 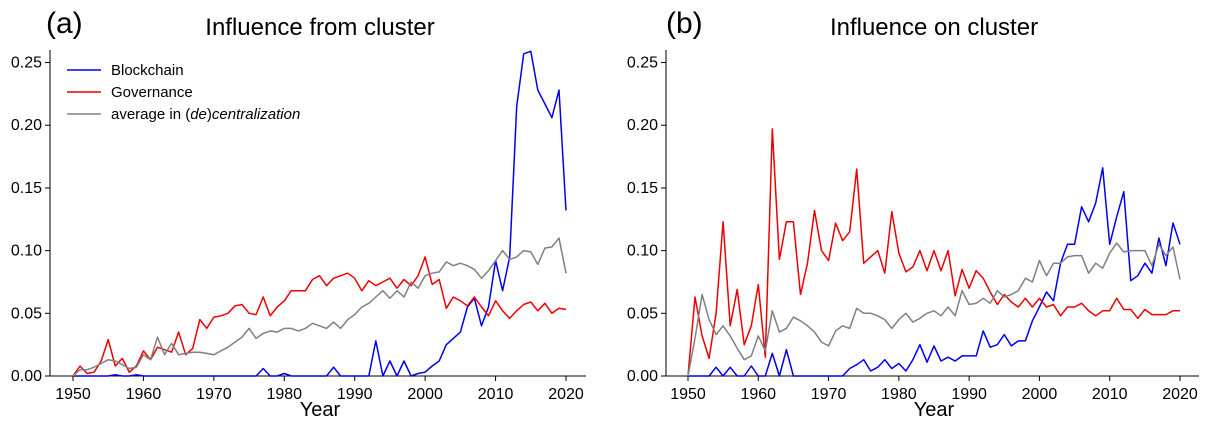 I want to click on legend-governance-label: Governance, so click(x=152, y=92).